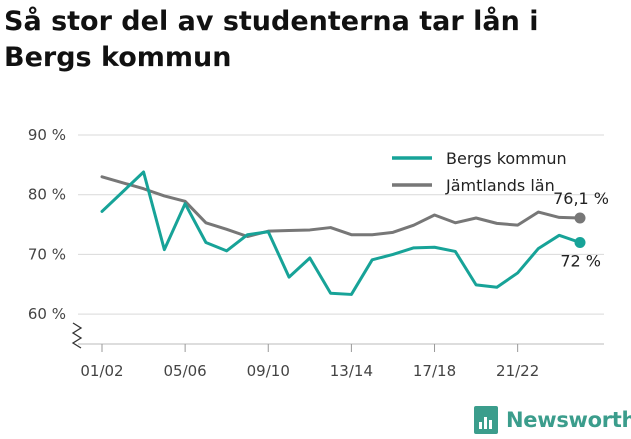  I want to click on axis-break-zigzag, so click(77, 335).